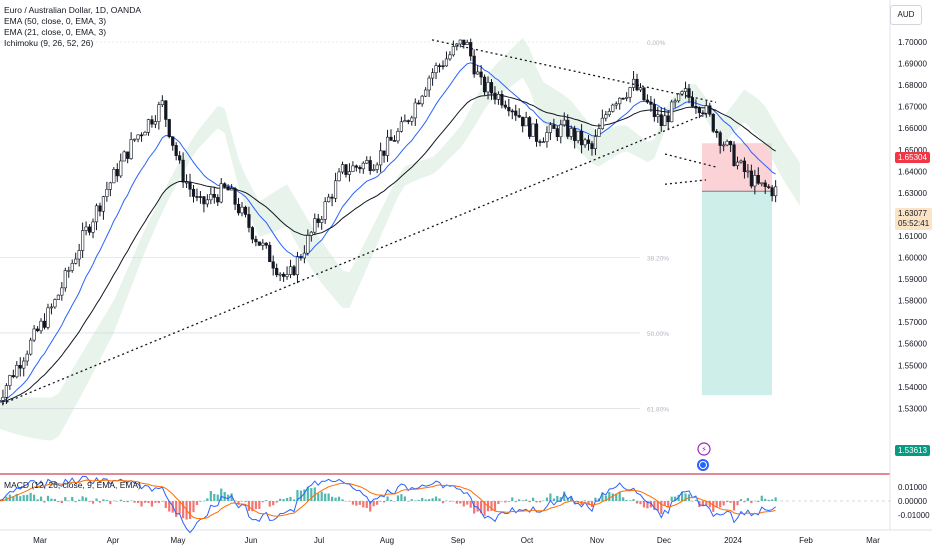 The image size is (932, 550). Describe the element at coordinates (912, 487) in the screenshot. I see `macd-tick-label: 0.01000` at that location.